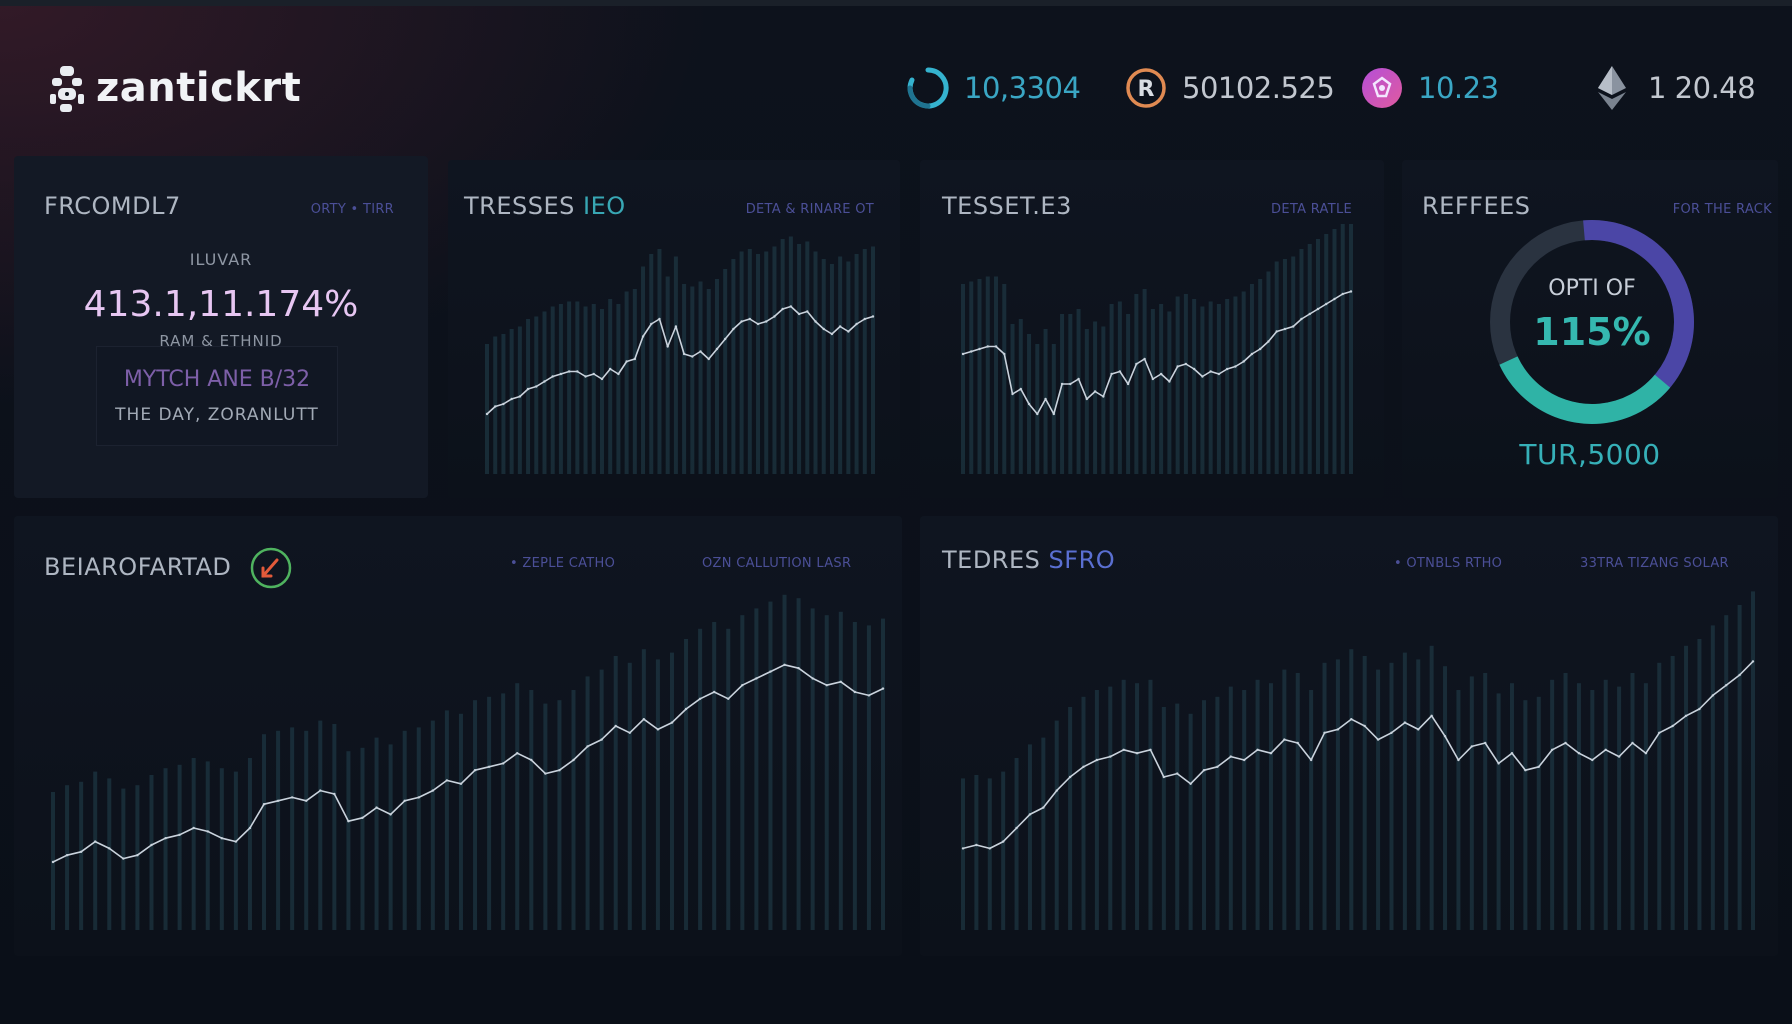  Describe the element at coordinates (1429, 88) in the screenshot. I see `stat-gem: 10.23` at that location.